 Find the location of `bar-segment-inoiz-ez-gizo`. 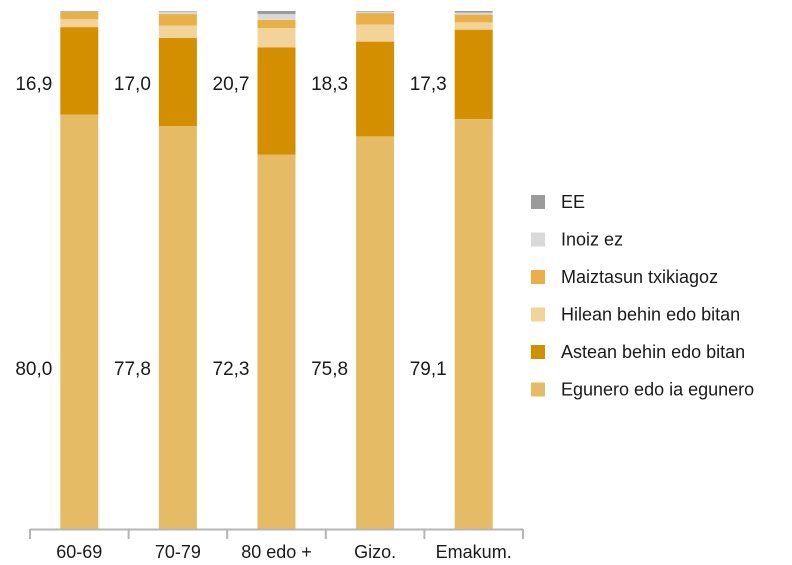

bar-segment-inoiz-ez-gizo is located at coordinates (375, 12).